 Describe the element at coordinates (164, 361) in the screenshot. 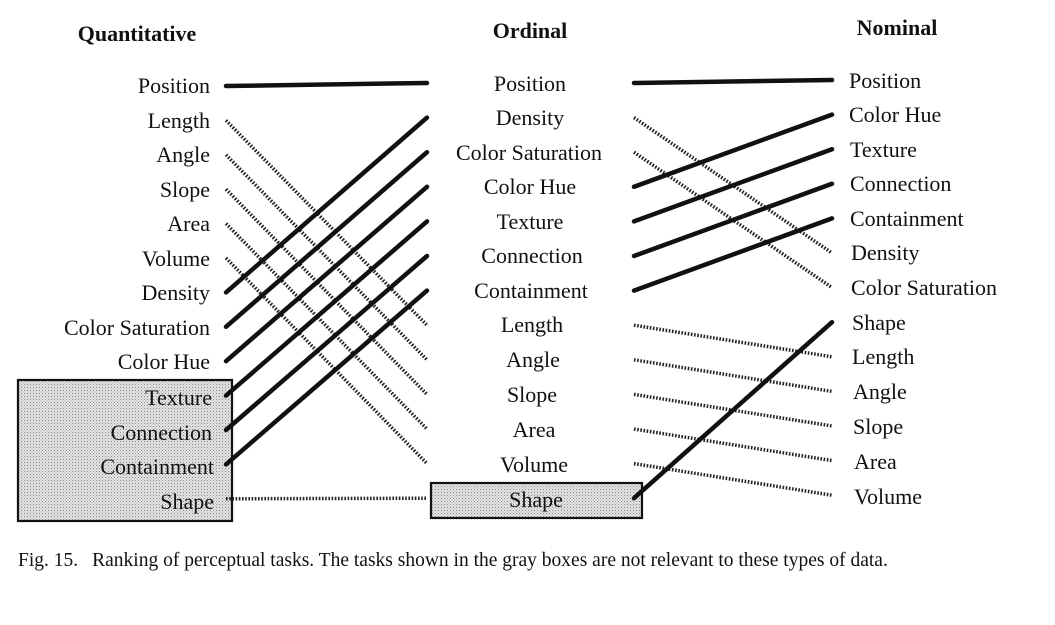

I see `quantitative-item-color-hue: Color Hue` at that location.